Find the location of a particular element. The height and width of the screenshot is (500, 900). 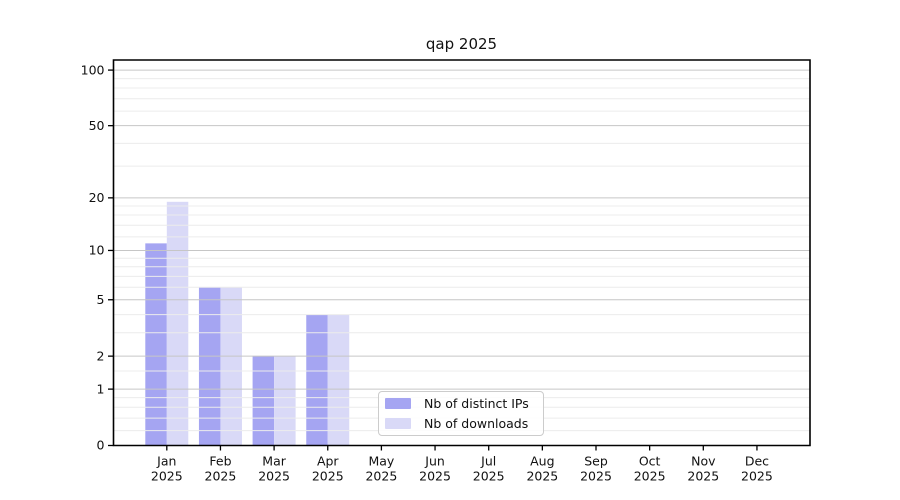

x-tick-label: Sep 2025 is located at coordinates (596, 469).